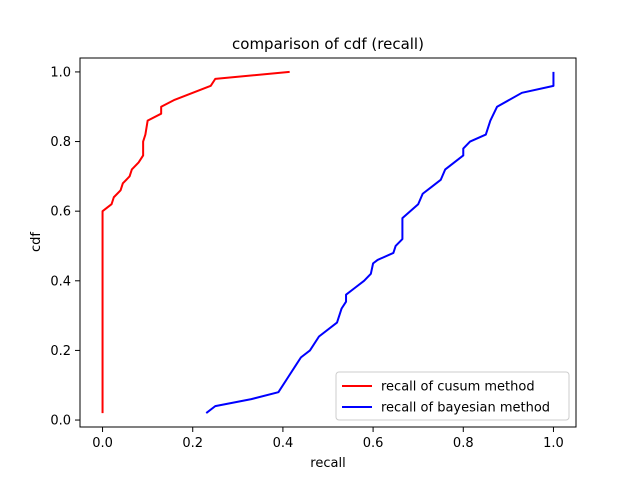 The image size is (640, 484). What do you see at coordinates (65, 247) in the screenshot?
I see `y-axis-ticks: 0.0 0.2 0.4 0.6 0.8 1.0` at bounding box center [65, 247].